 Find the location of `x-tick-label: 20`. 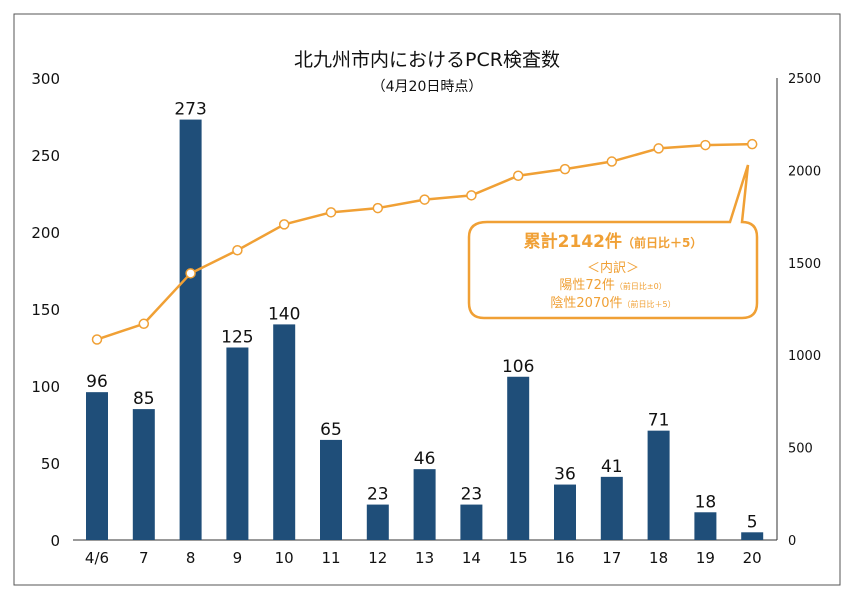

x-tick-label: 20 is located at coordinates (752, 558).